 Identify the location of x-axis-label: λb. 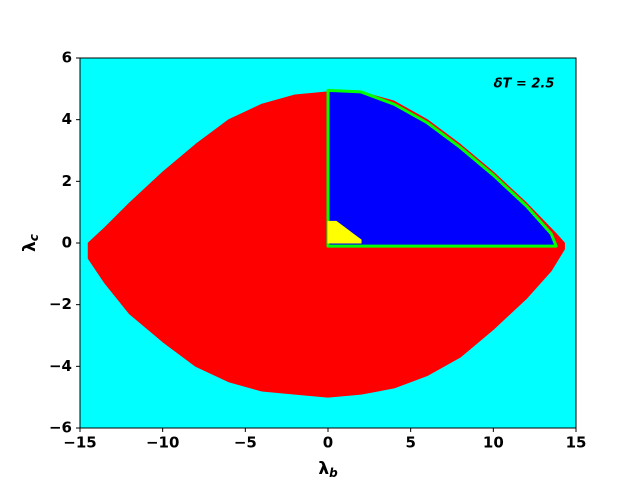
(328, 469).